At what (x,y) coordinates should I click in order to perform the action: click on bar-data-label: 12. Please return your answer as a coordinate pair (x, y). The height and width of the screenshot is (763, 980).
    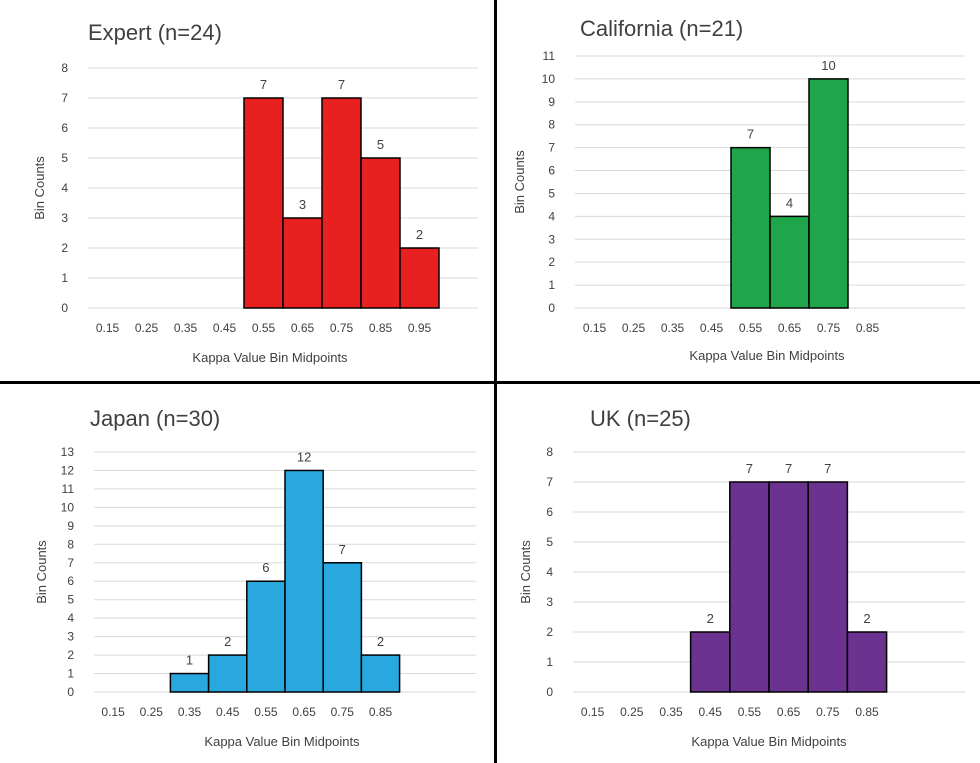
    Looking at the image, I should click on (304, 456).